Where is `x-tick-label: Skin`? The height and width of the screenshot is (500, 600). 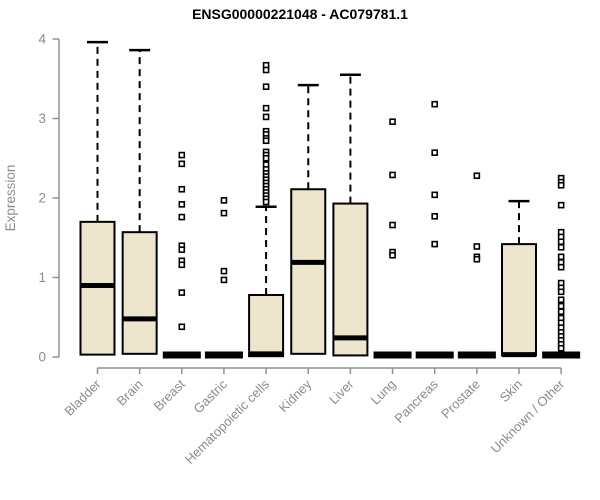 x-tick-label: Skin is located at coordinates (511, 391).